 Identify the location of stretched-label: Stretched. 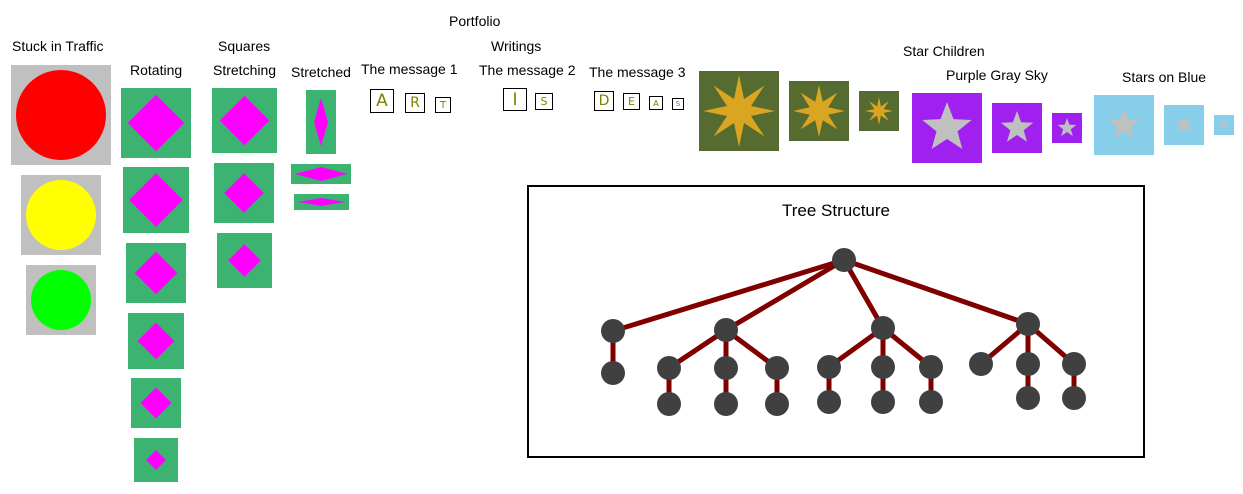
(321, 72).